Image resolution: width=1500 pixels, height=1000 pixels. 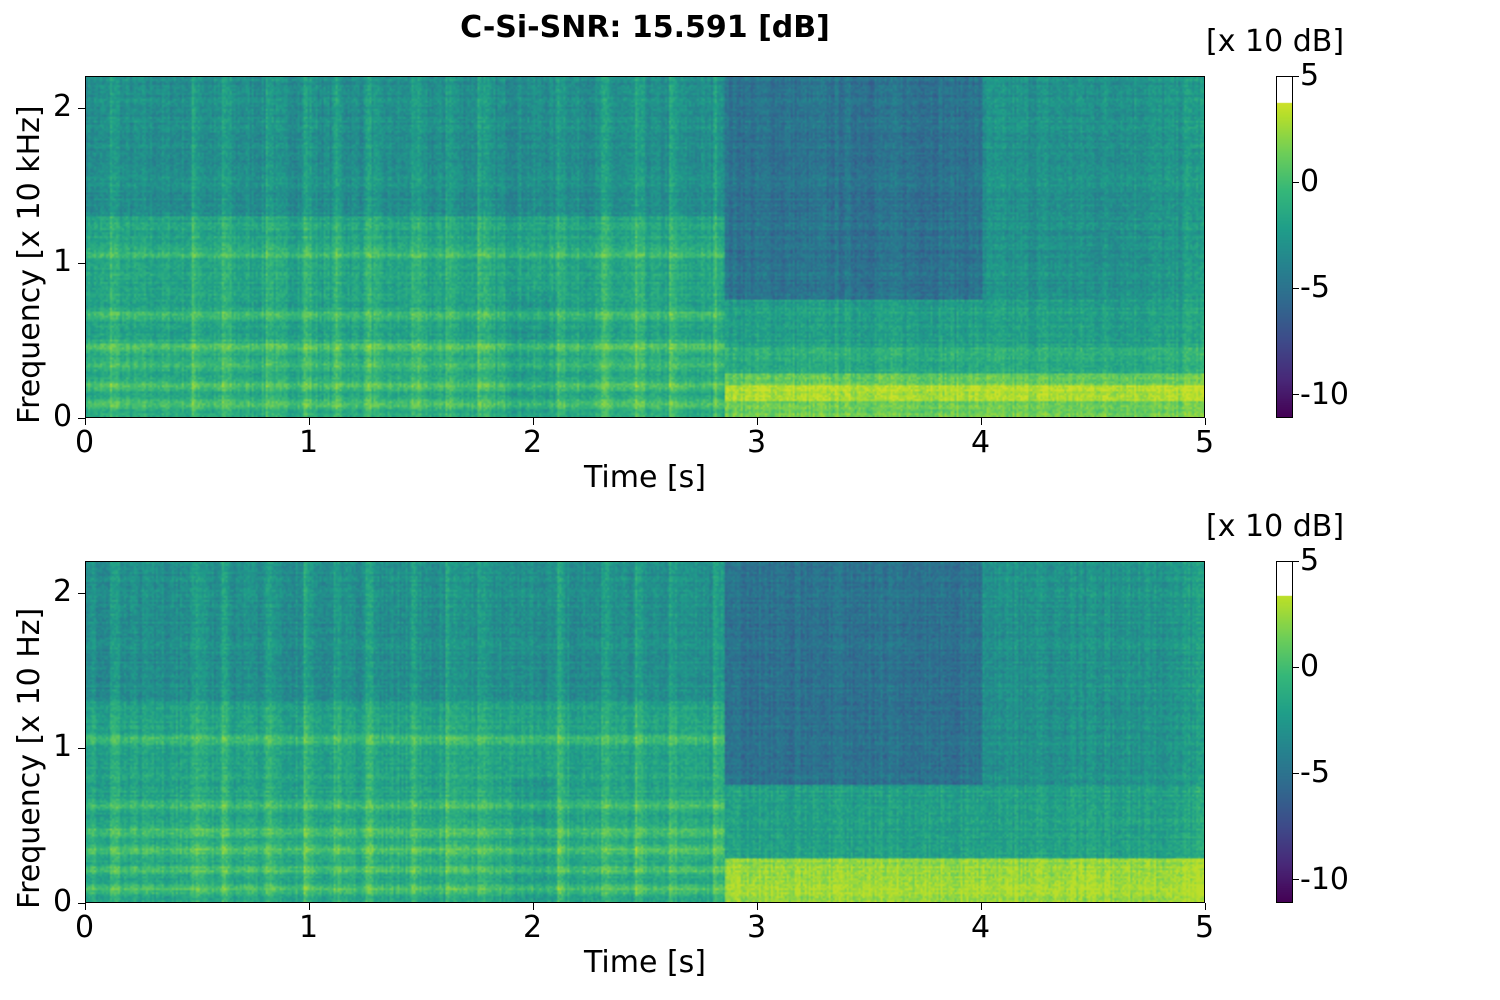 I want to click on figure-title: C-Si-SNR: 15.591 [dB], so click(x=645, y=27).